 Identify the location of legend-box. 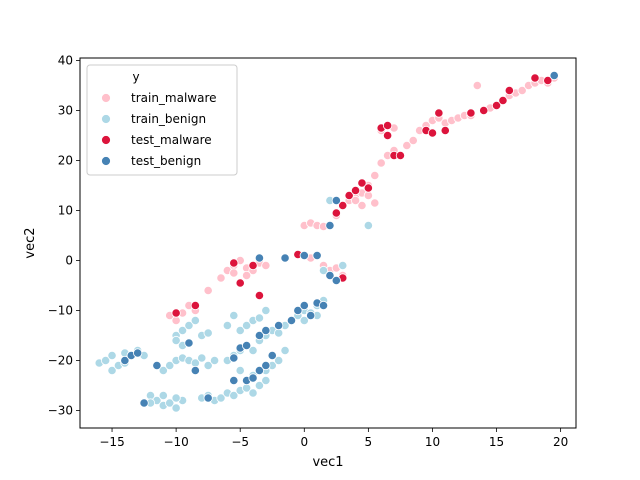
(162, 120).